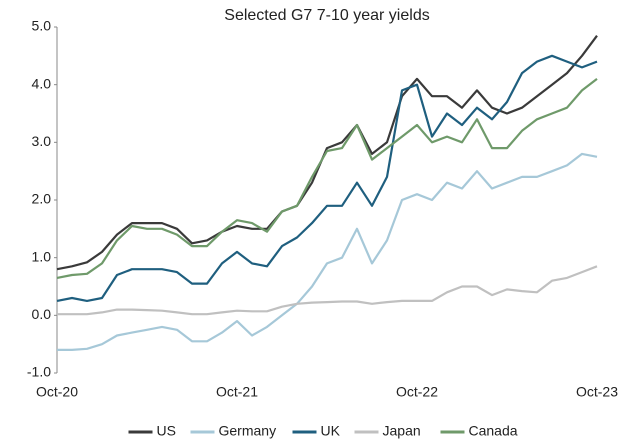  I want to click on y-tick-label: -1.0, so click(39, 372).